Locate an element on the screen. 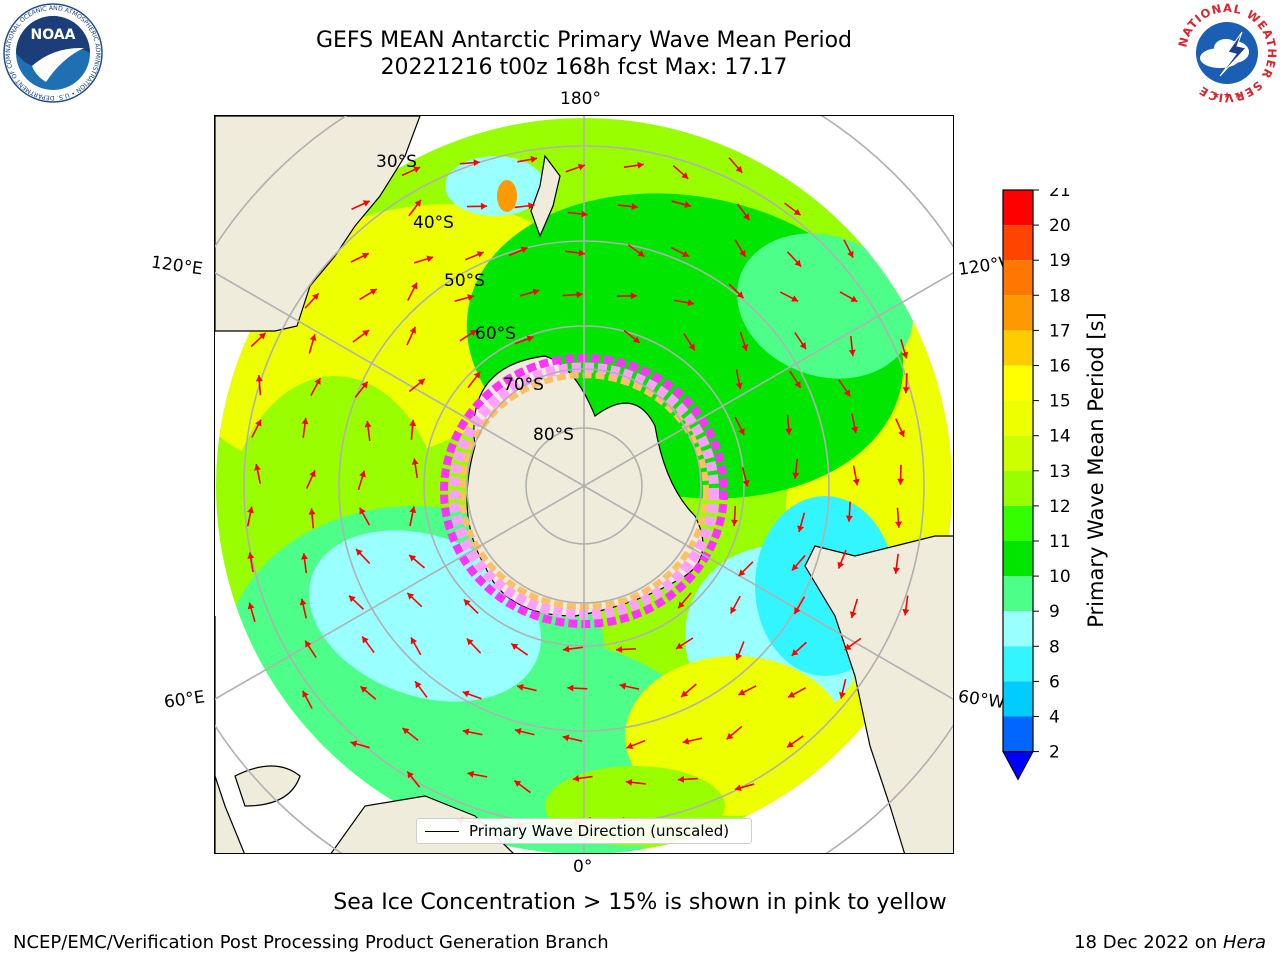 Image resolution: width=1280 pixels, height=960 pixels. colorbar-tick-label: 4 is located at coordinates (1054, 718).